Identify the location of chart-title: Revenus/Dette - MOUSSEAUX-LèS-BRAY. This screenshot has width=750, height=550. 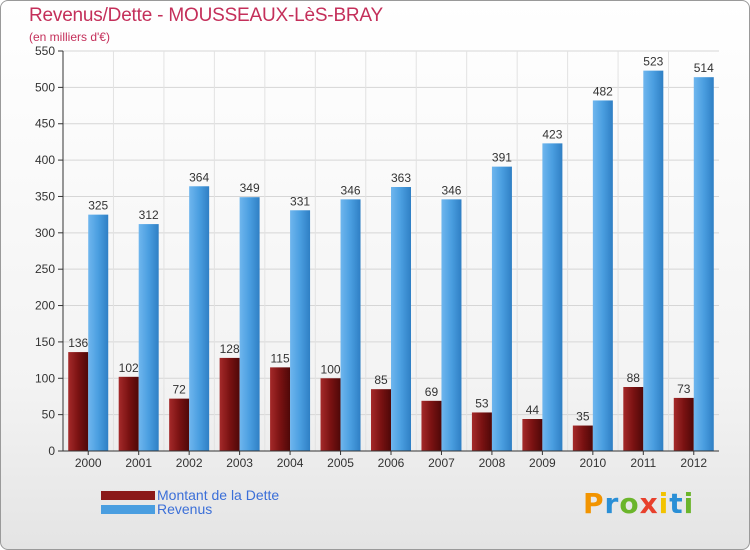
(206, 15).